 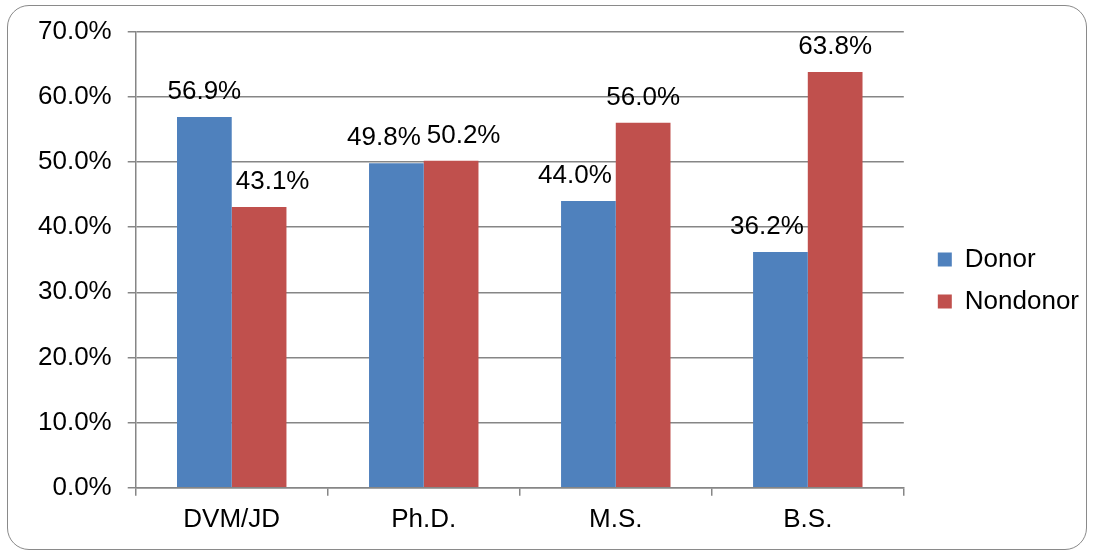 What do you see at coordinates (74, 355) in the screenshot?
I see `y-tick-label: 20.0%` at bounding box center [74, 355].